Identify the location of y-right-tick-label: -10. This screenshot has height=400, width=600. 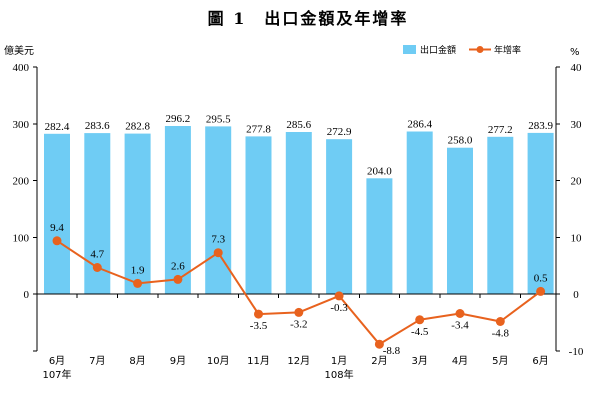
(576, 352).